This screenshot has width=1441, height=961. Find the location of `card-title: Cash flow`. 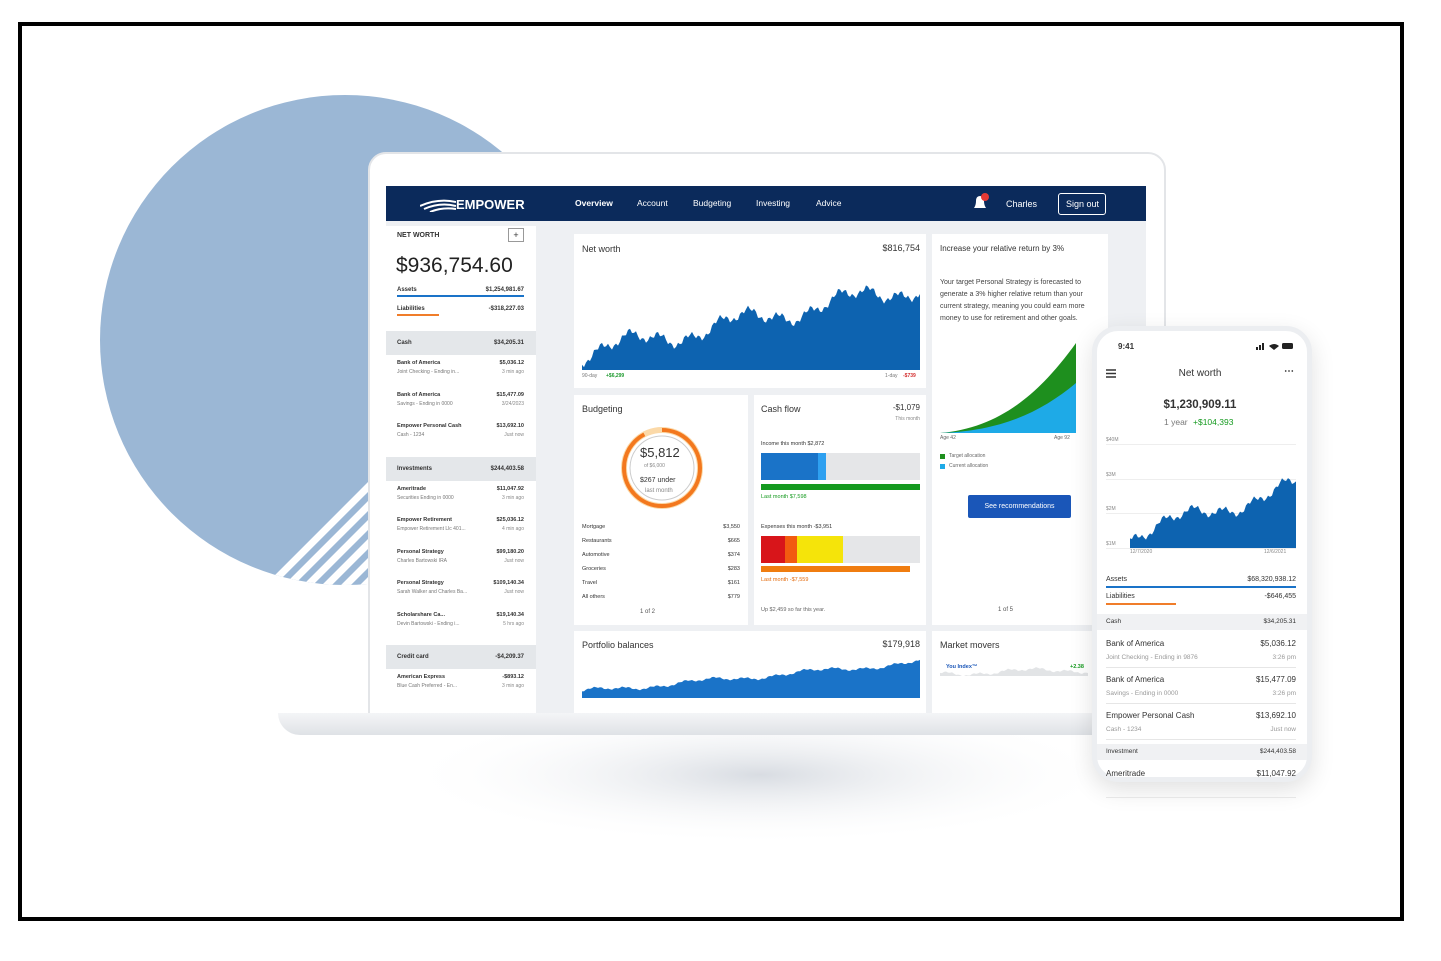

card-title: Cash flow is located at coordinates (781, 409).